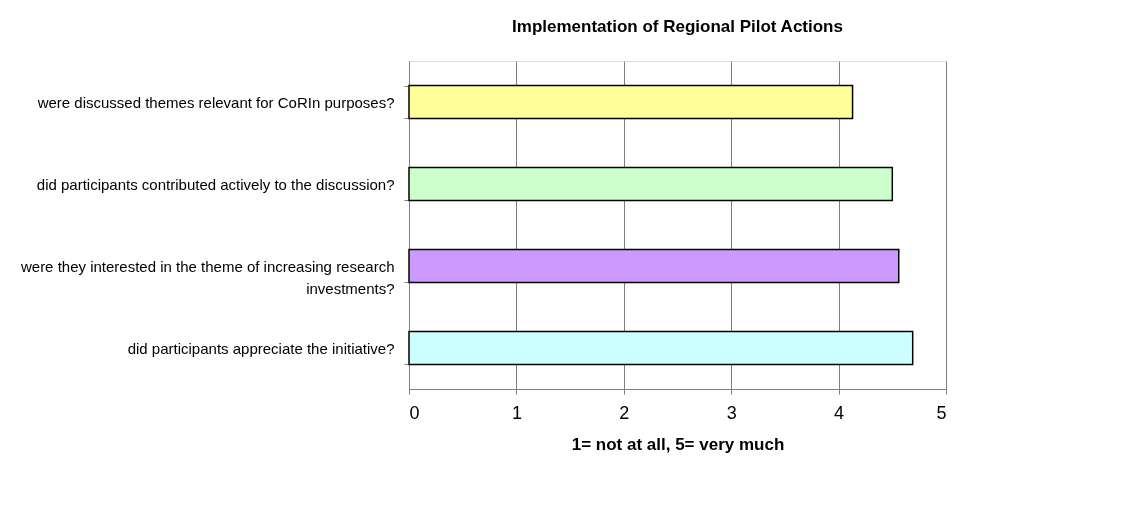  What do you see at coordinates (839, 412) in the screenshot?
I see `x-tick-label: 4` at bounding box center [839, 412].